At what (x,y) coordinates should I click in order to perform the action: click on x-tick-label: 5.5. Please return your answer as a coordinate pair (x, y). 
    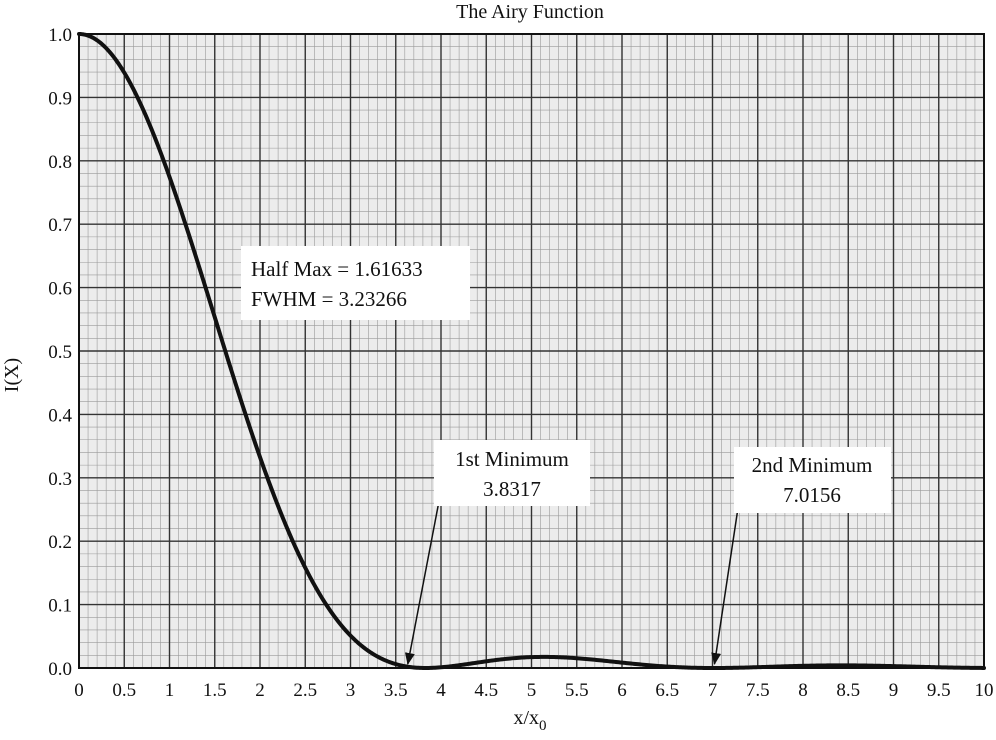
    Looking at the image, I should click on (577, 690).